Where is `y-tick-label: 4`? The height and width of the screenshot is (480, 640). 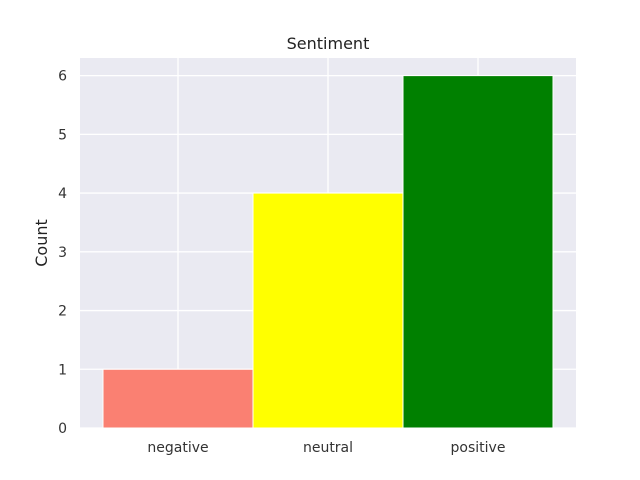 y-tick-label: 4 is located at coordinates (62, 194).